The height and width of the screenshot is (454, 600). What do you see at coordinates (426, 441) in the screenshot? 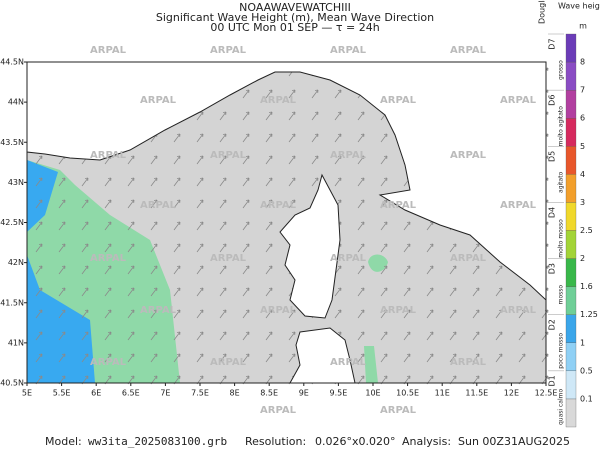
I see `footer-label: Analysis:` at bounding box center [426, 441].